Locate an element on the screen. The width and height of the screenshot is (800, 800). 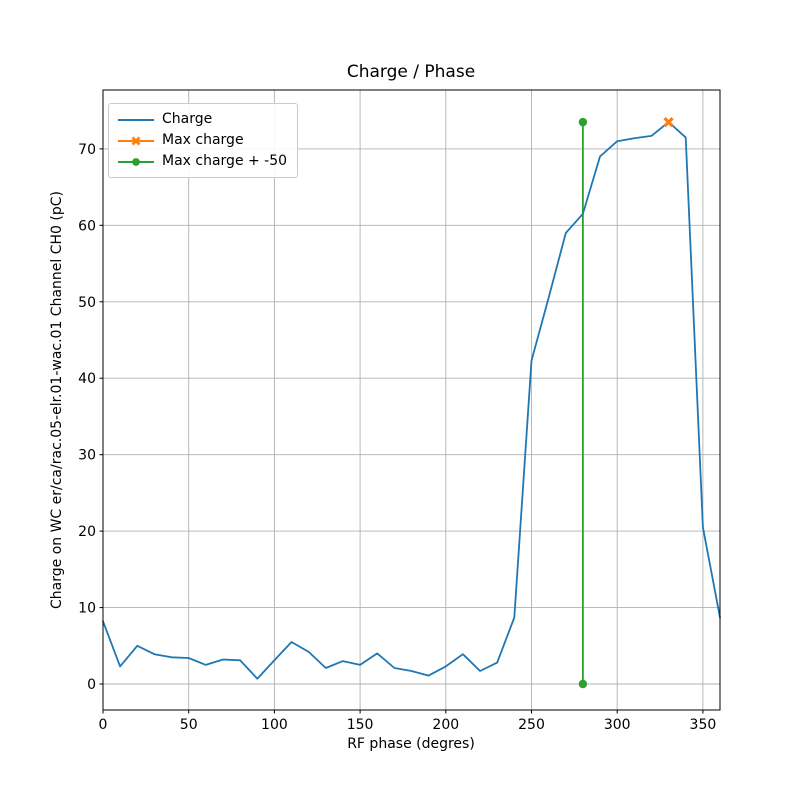
y-tick-label: 30 is located at coordinates (87, 456).